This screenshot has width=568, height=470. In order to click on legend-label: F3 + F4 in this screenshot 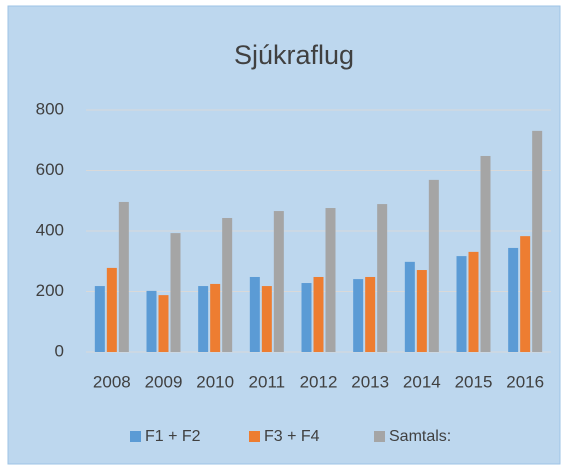, I will do `click(292, 436)`.